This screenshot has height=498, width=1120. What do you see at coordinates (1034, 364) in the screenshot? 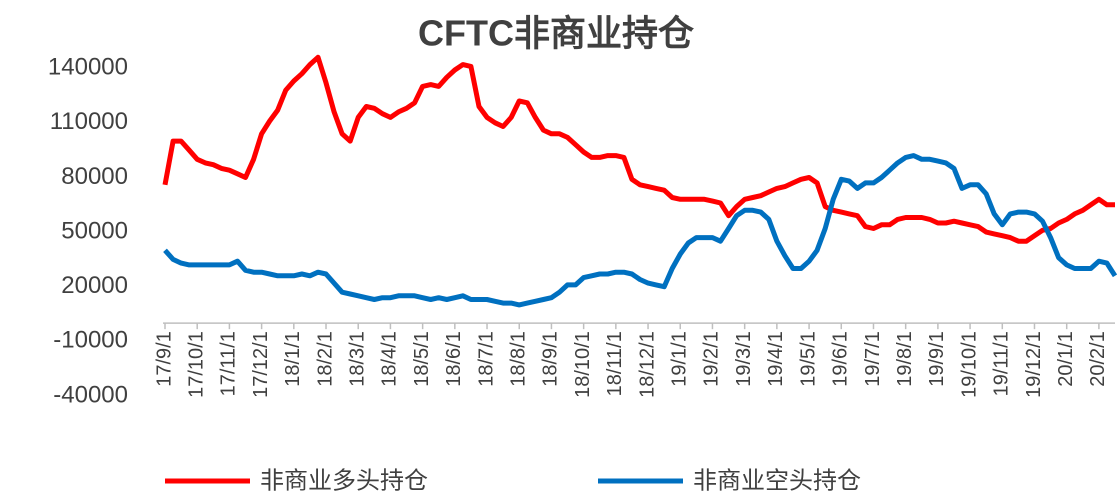
I see `x-tick-label: 19/12/1` at bounding box center [1034, 364].